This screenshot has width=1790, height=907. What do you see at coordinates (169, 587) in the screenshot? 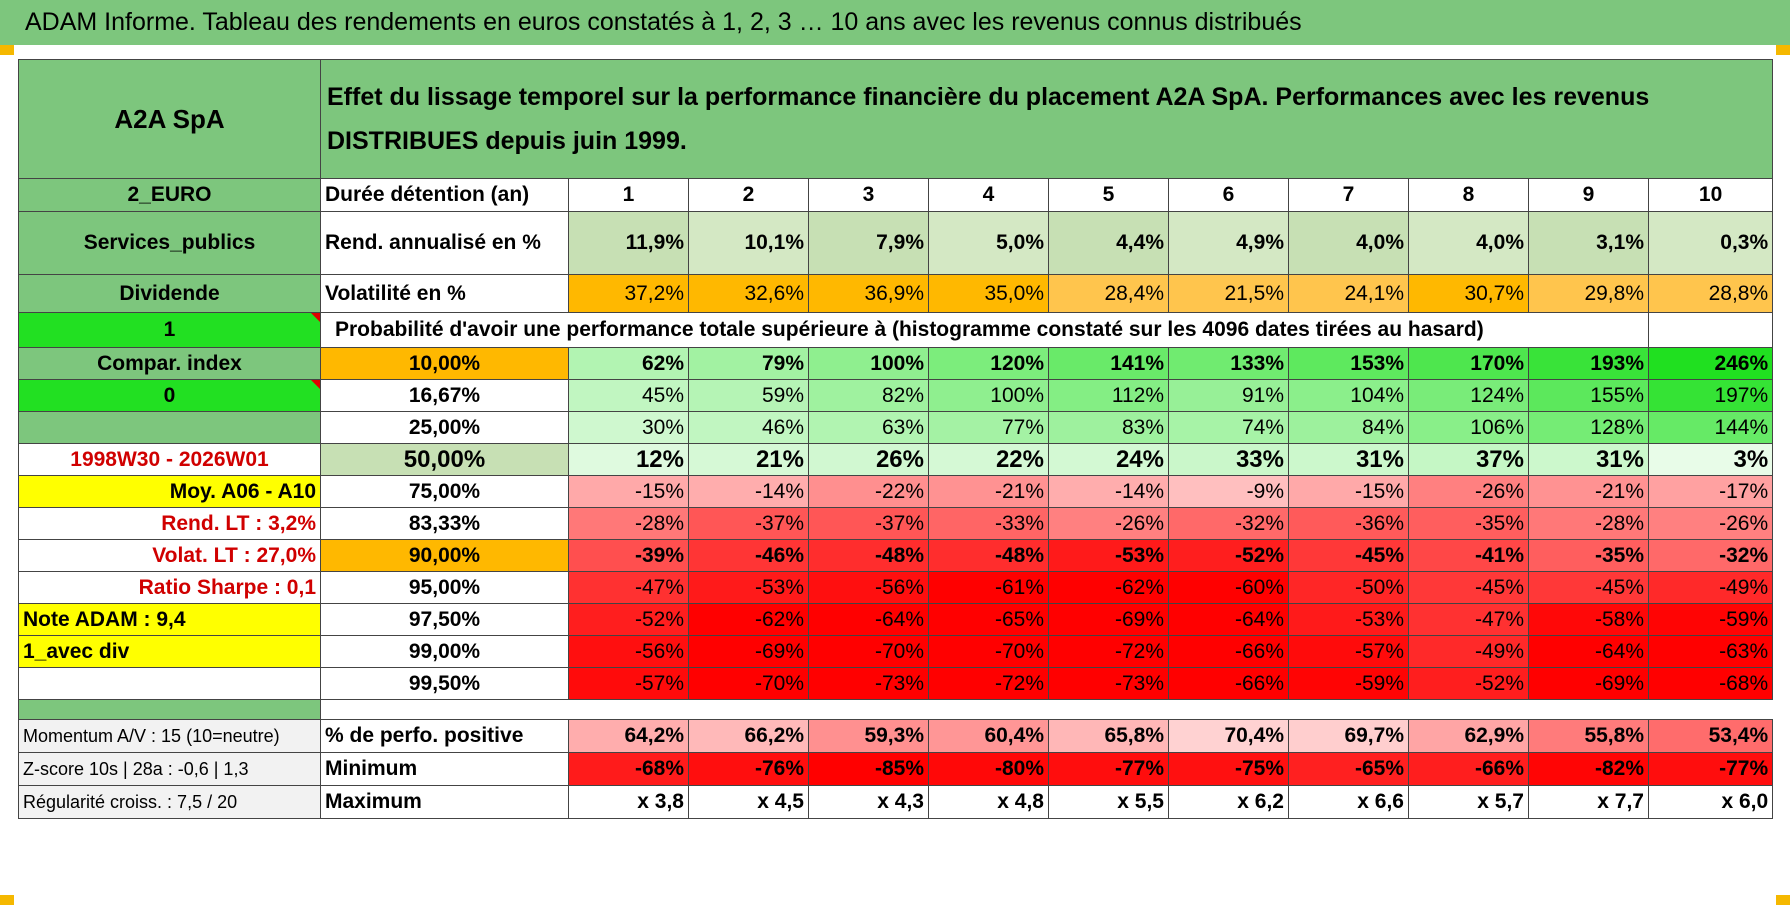
I see `left-label-cell: Ratio Sharpe : 0,1` at bounding box center [169, 587].